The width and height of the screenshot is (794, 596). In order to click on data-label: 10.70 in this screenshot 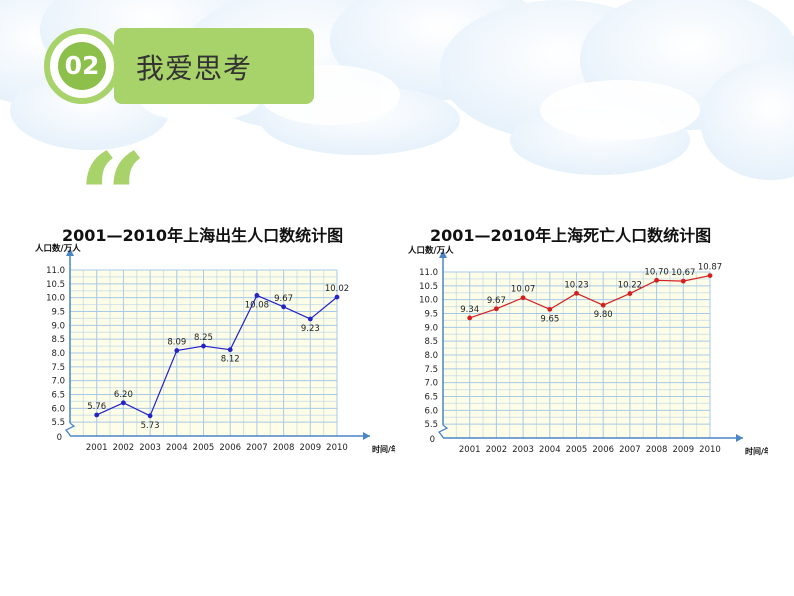, I will do `click(656, 272)`.